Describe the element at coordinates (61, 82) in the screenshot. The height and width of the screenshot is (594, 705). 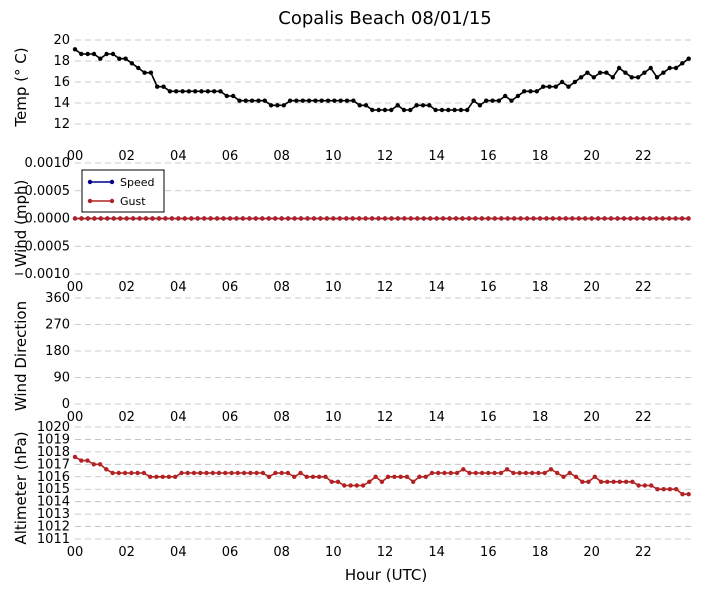
I see `y-tick-label: 16` at that location.